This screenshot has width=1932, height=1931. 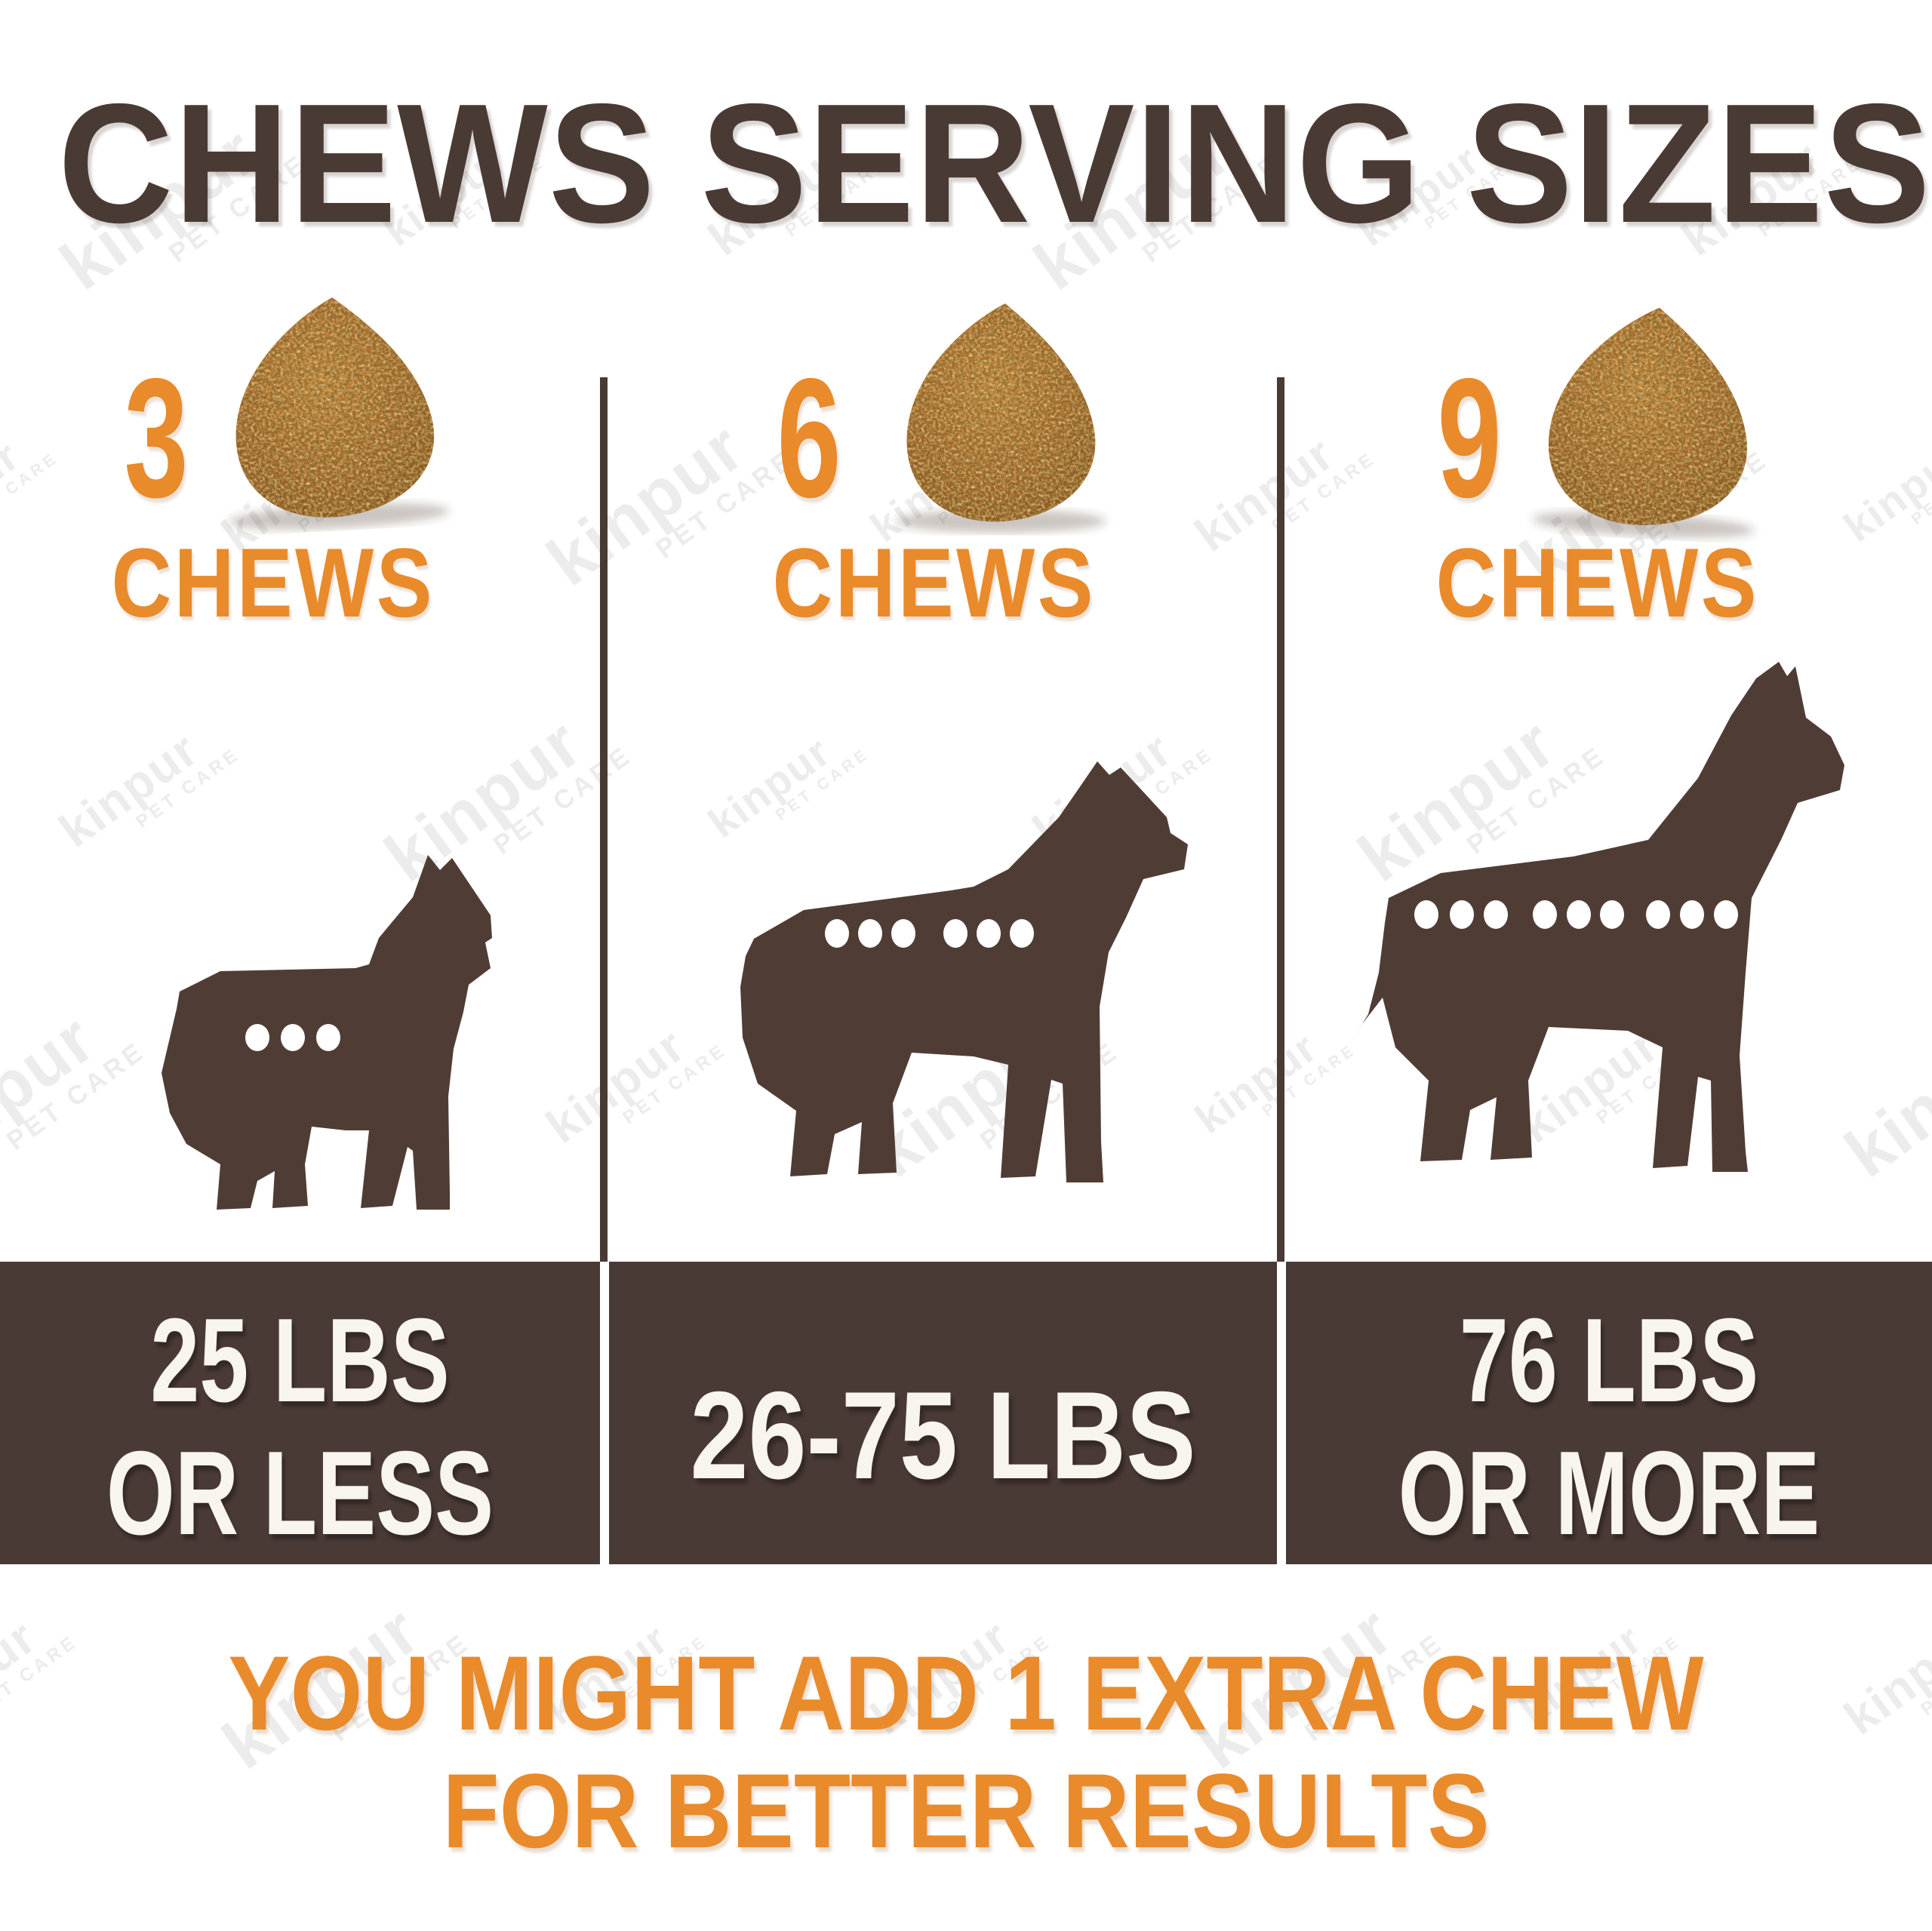 I want to click on weight-medium: 26-75 LBS, so click(x=943, y=1436).